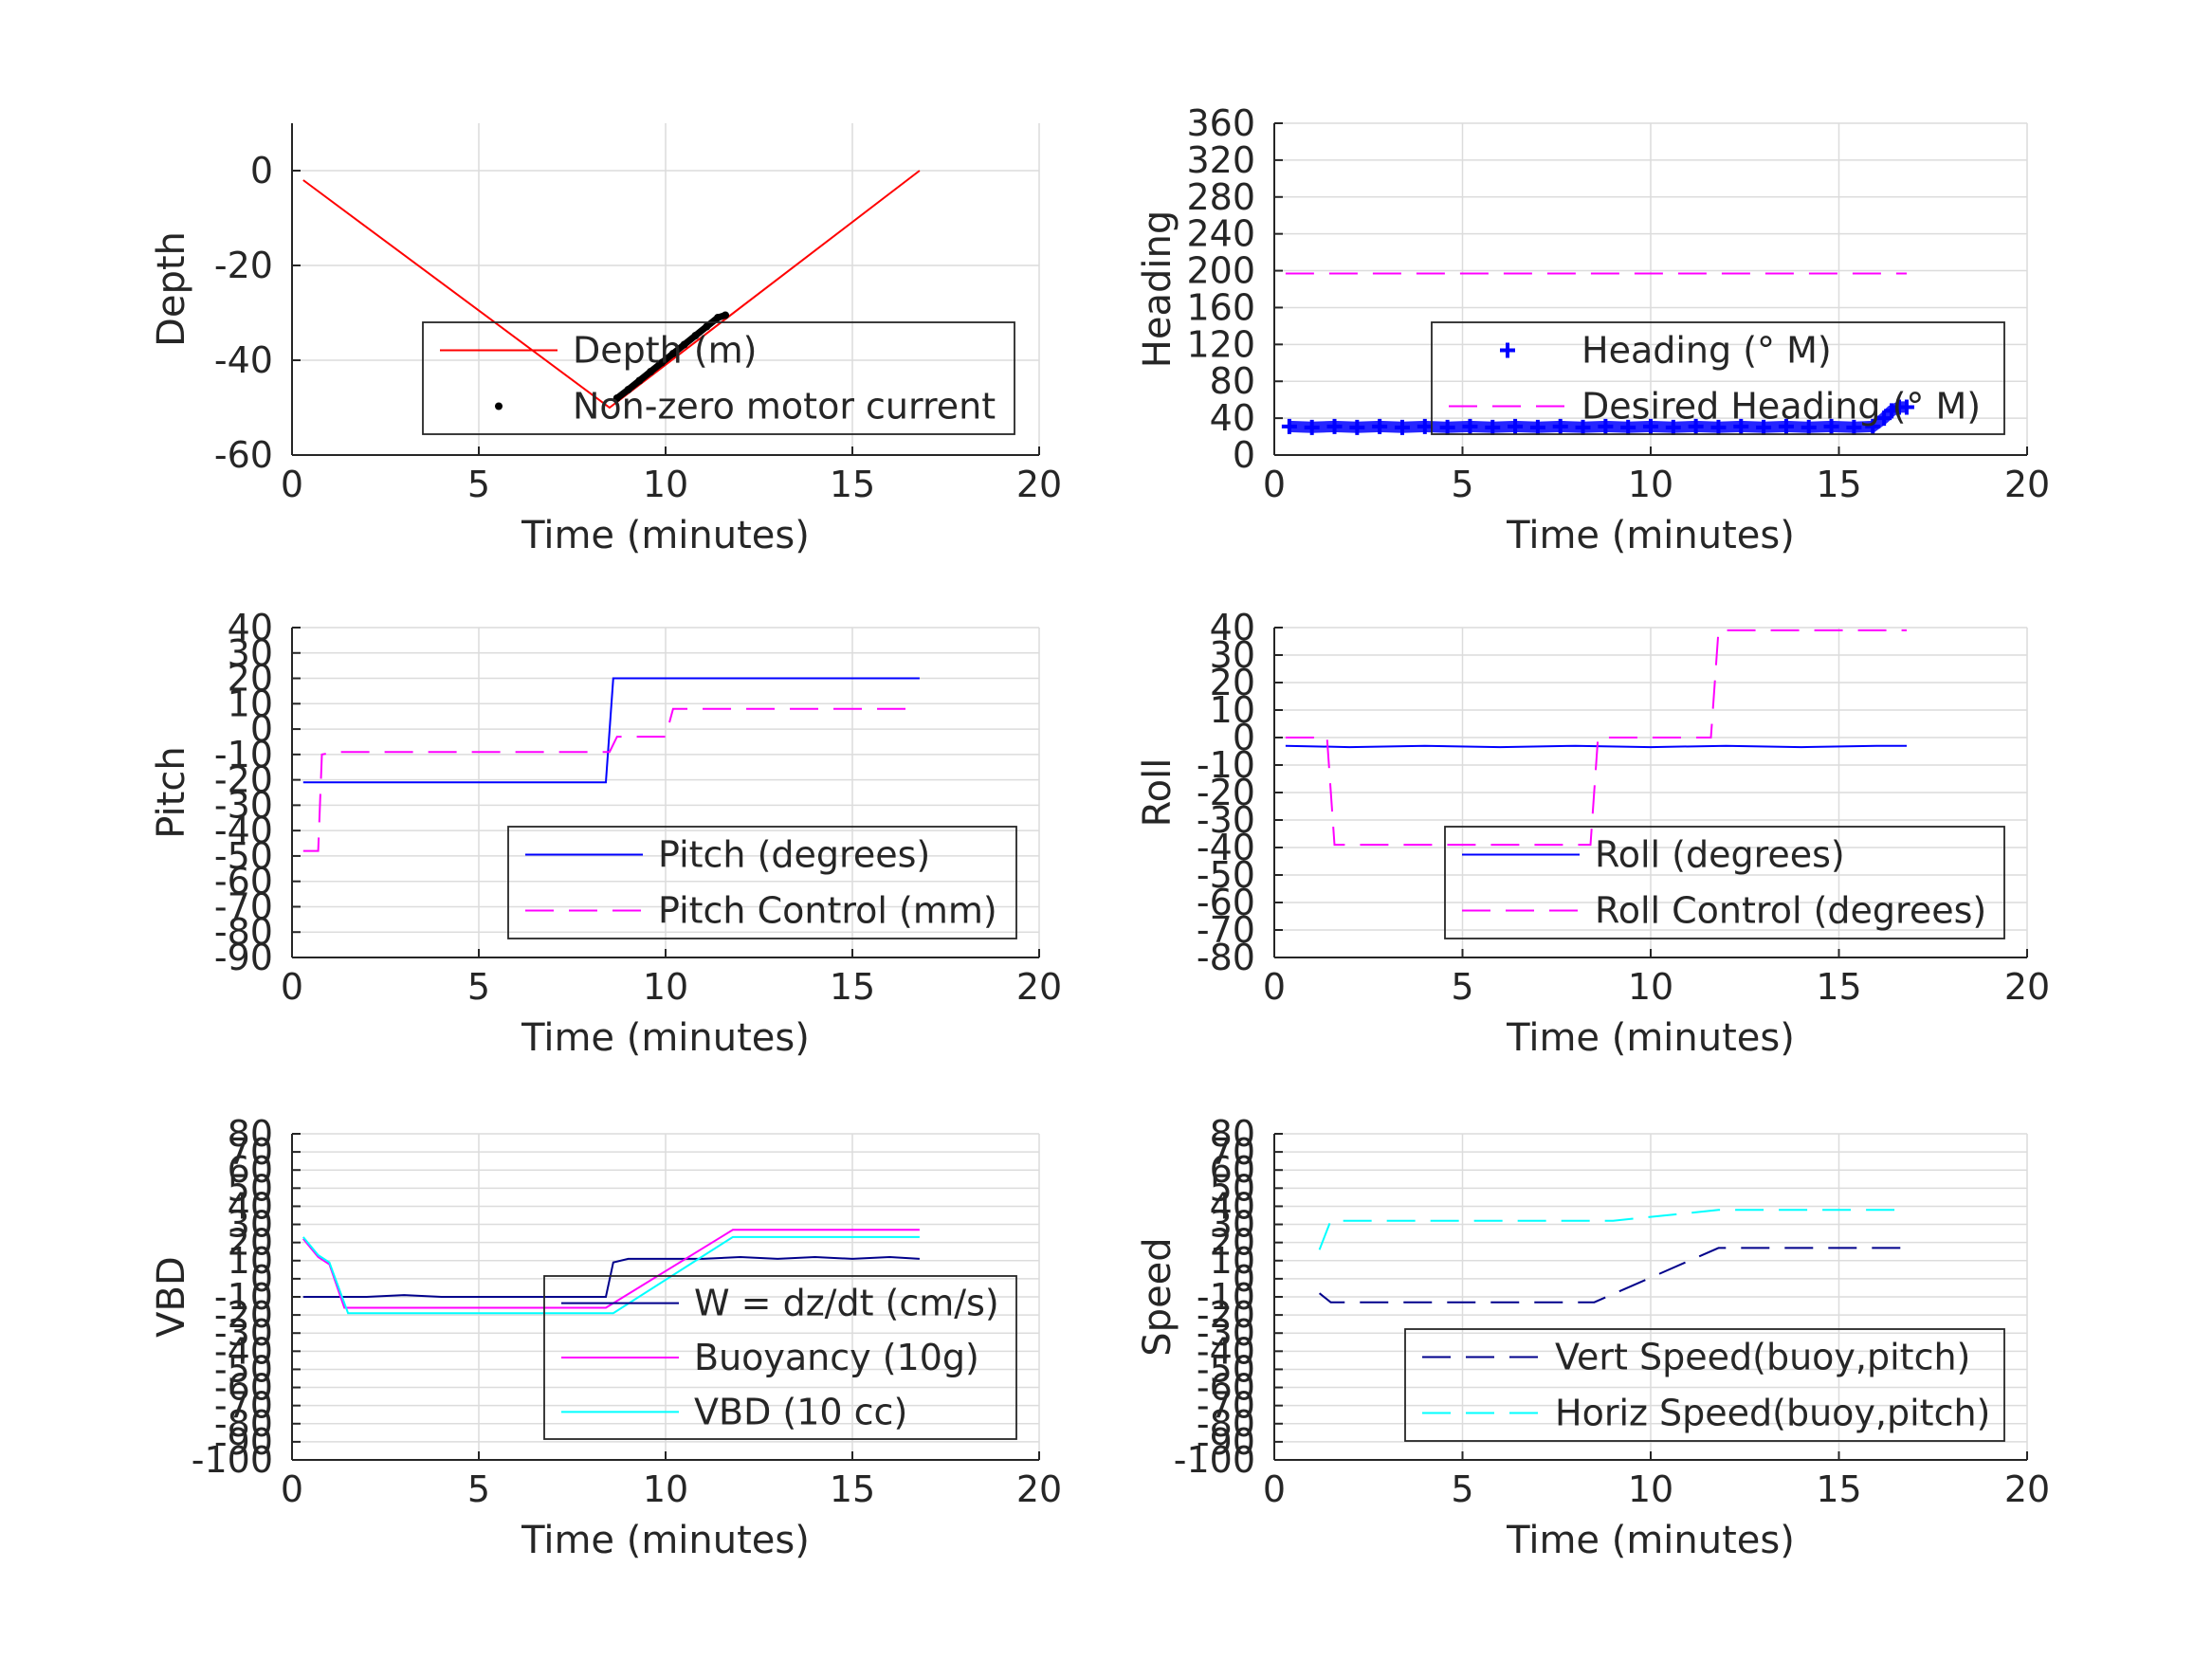  I want to click on speed-y-tick-label: -30, so click(1226, 1333).